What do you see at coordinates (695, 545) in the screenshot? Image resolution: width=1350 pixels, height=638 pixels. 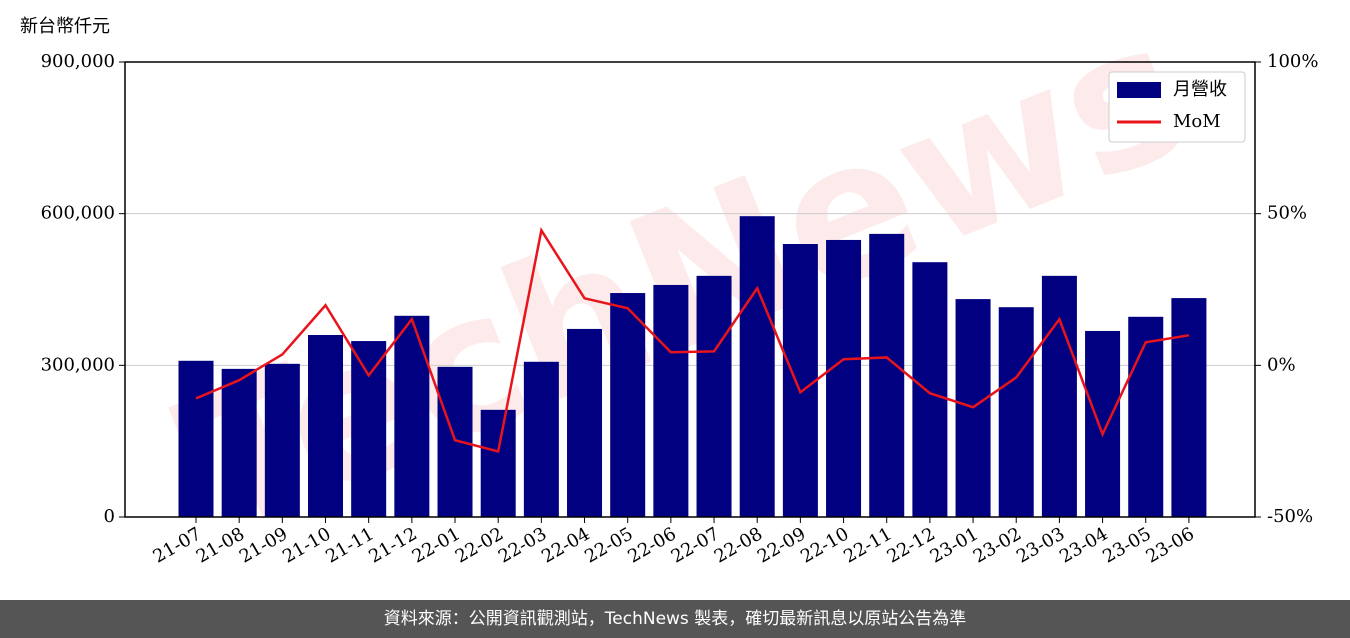 I see `x-tick-label: 22-07` at bounding box center [695, 545].